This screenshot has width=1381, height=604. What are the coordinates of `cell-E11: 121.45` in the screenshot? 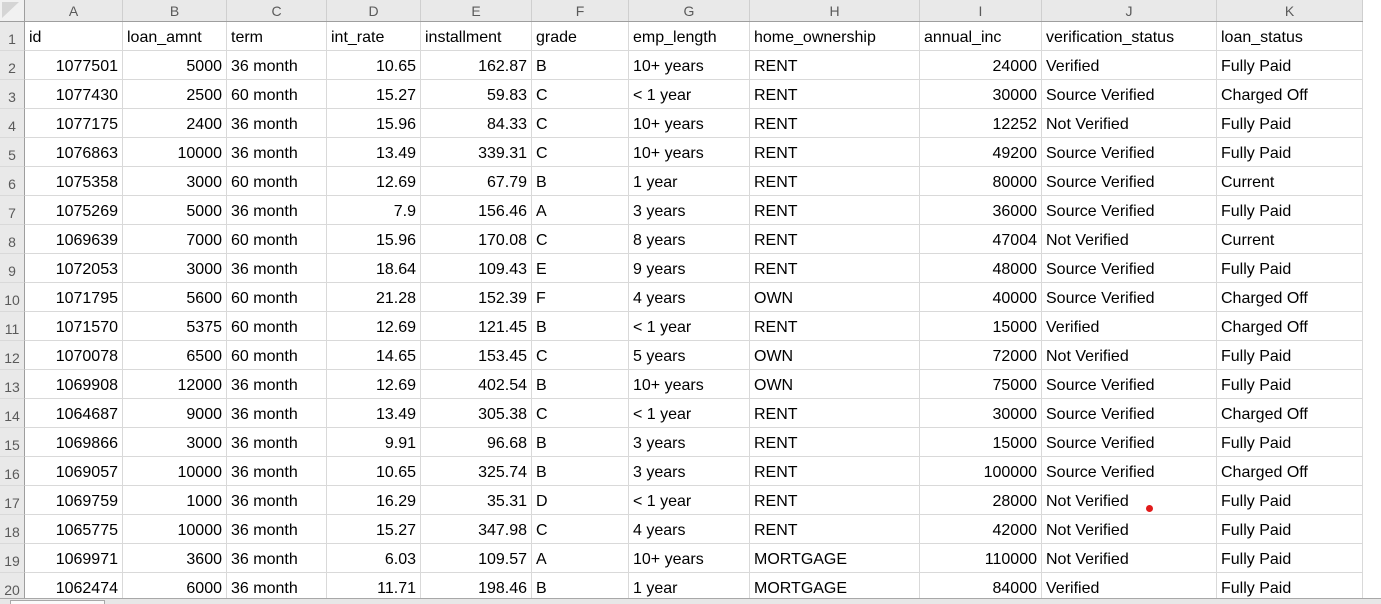 It's located at (476, 326).